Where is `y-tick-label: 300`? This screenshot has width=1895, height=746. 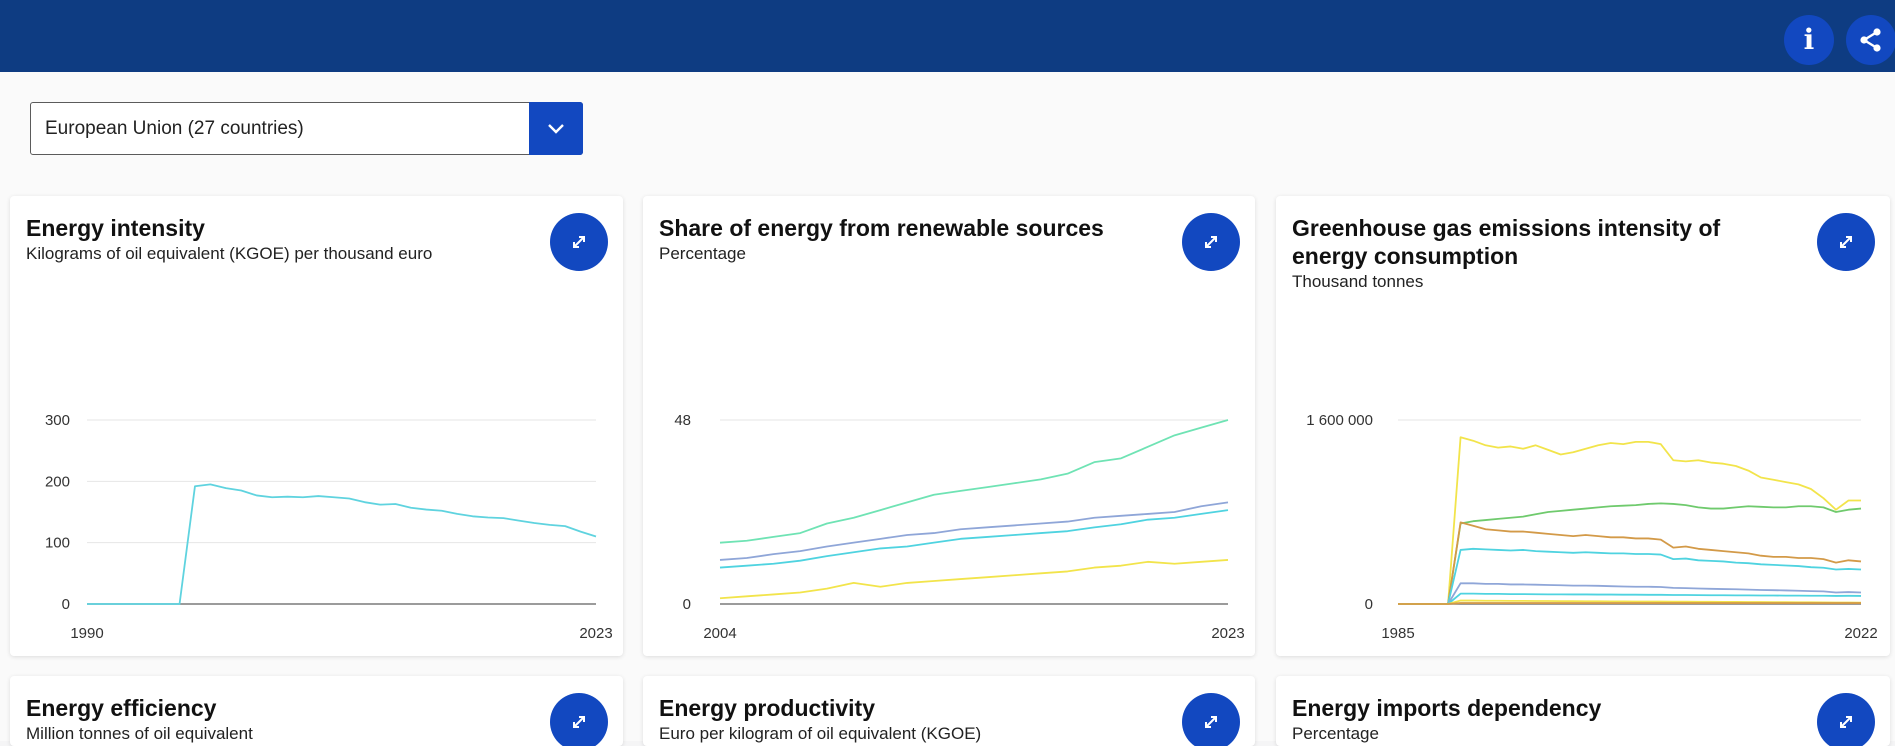 y-tick-label: 300 is located at coordinates (57, 420).